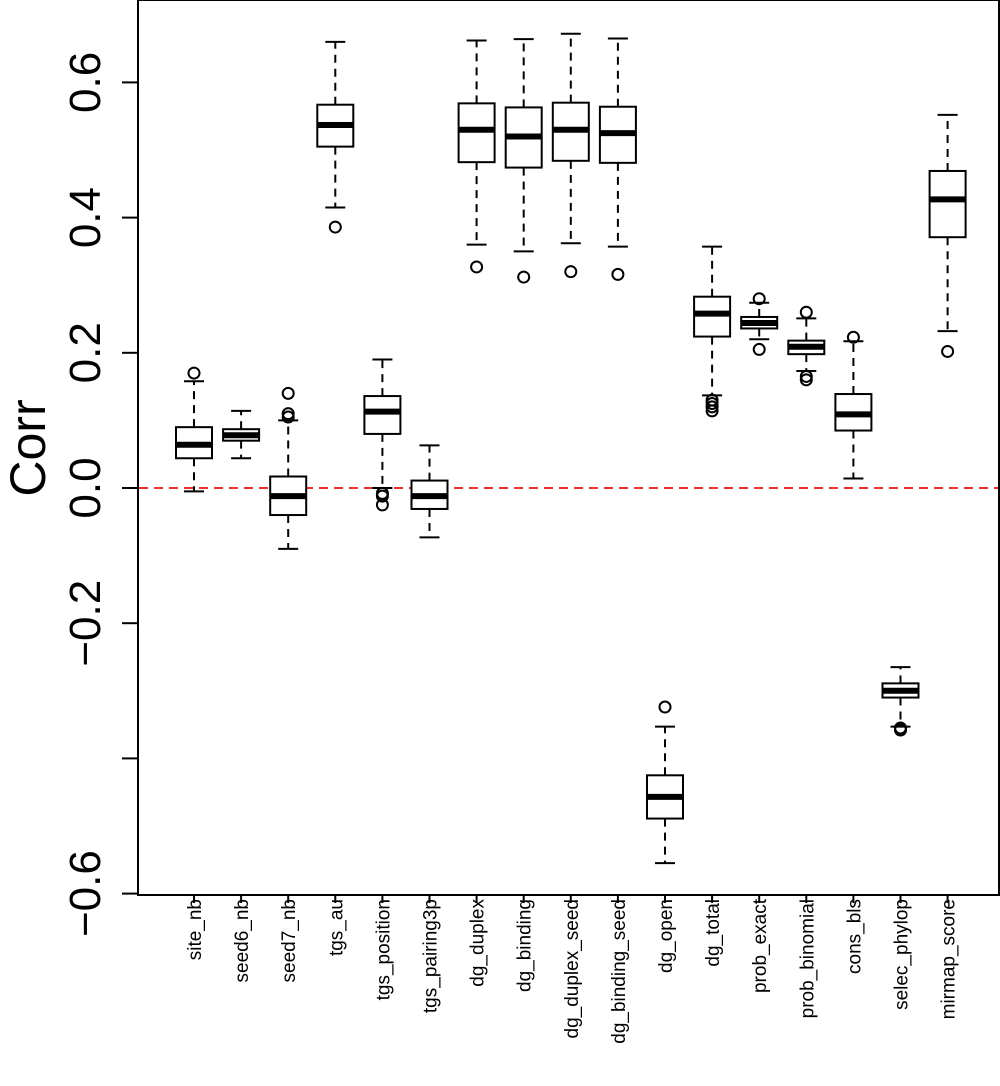  Describe the element at coordinates (523, 161) in the screenshot. I see `box-dg_binding` at that location.